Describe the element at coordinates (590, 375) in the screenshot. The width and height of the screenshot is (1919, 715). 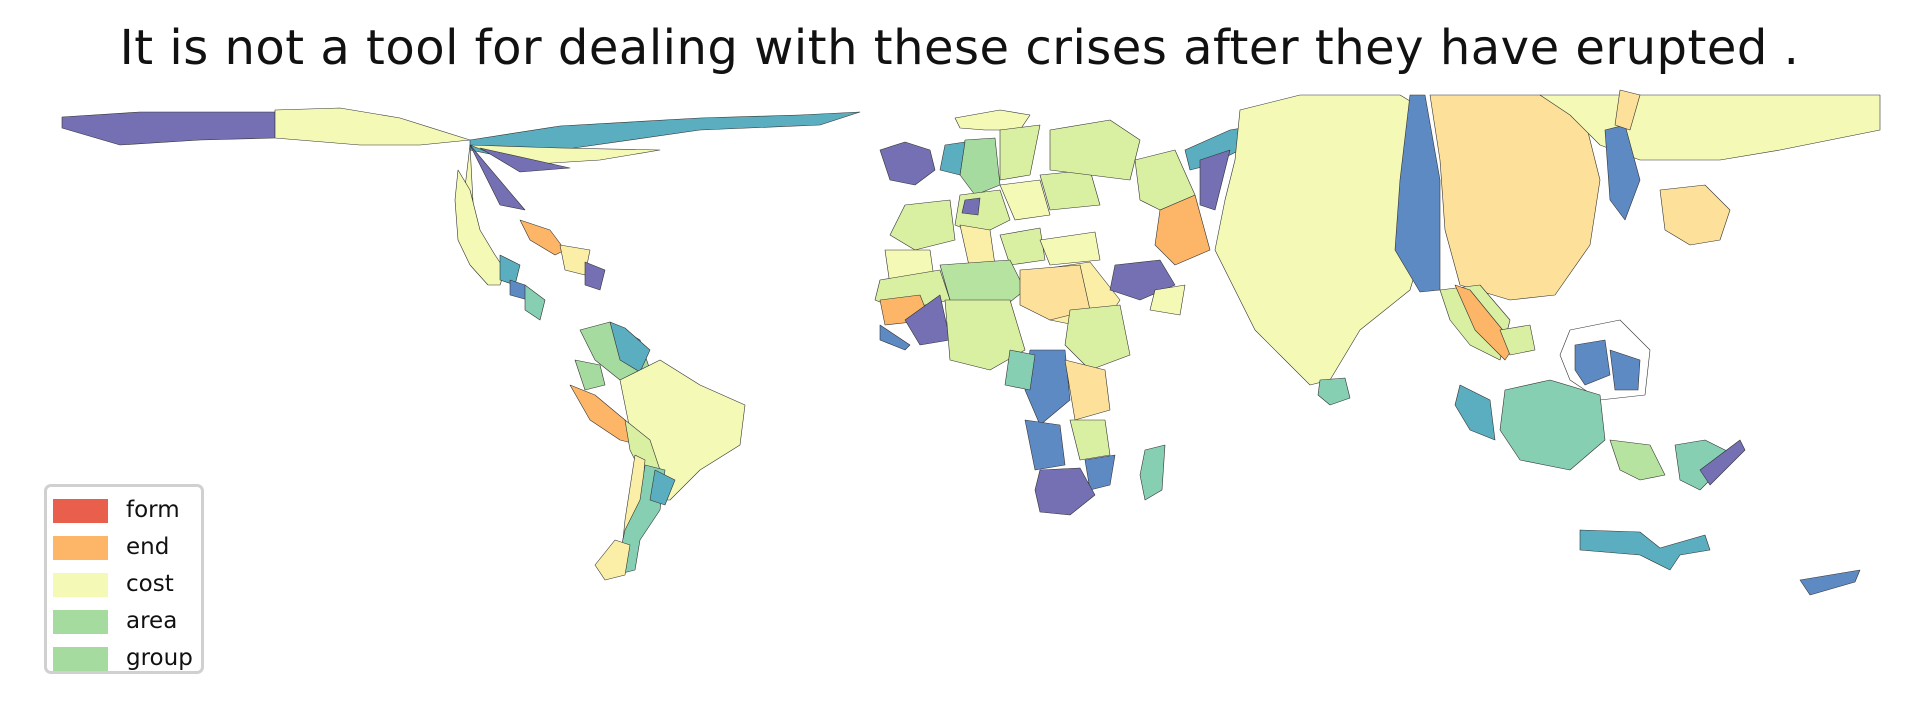
I see `region-ecuador` at that location.